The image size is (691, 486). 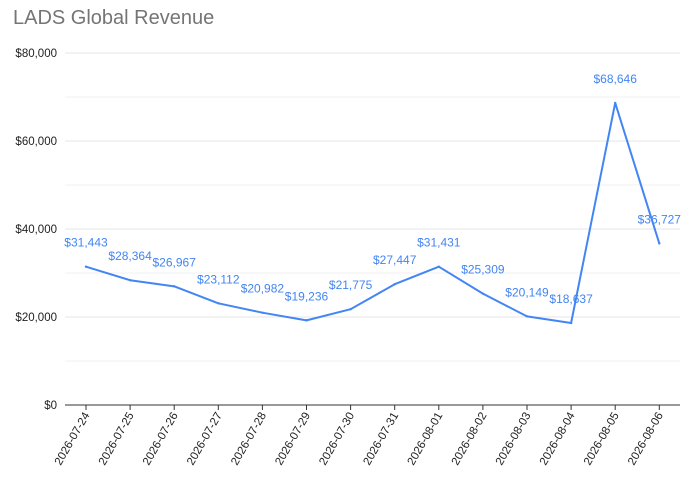 I want to click on data-label: $68,646, so click(x=616, y=79).